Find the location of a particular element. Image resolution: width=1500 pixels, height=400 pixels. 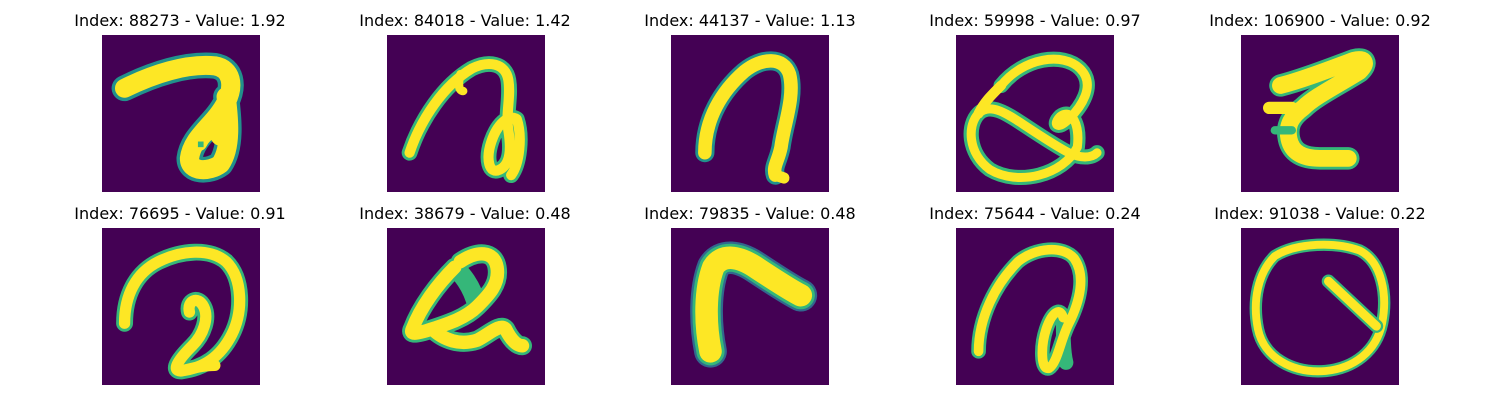

panel-title-7: Index: 38679 - Value: 0.48 is located at coordinates (465, 213).